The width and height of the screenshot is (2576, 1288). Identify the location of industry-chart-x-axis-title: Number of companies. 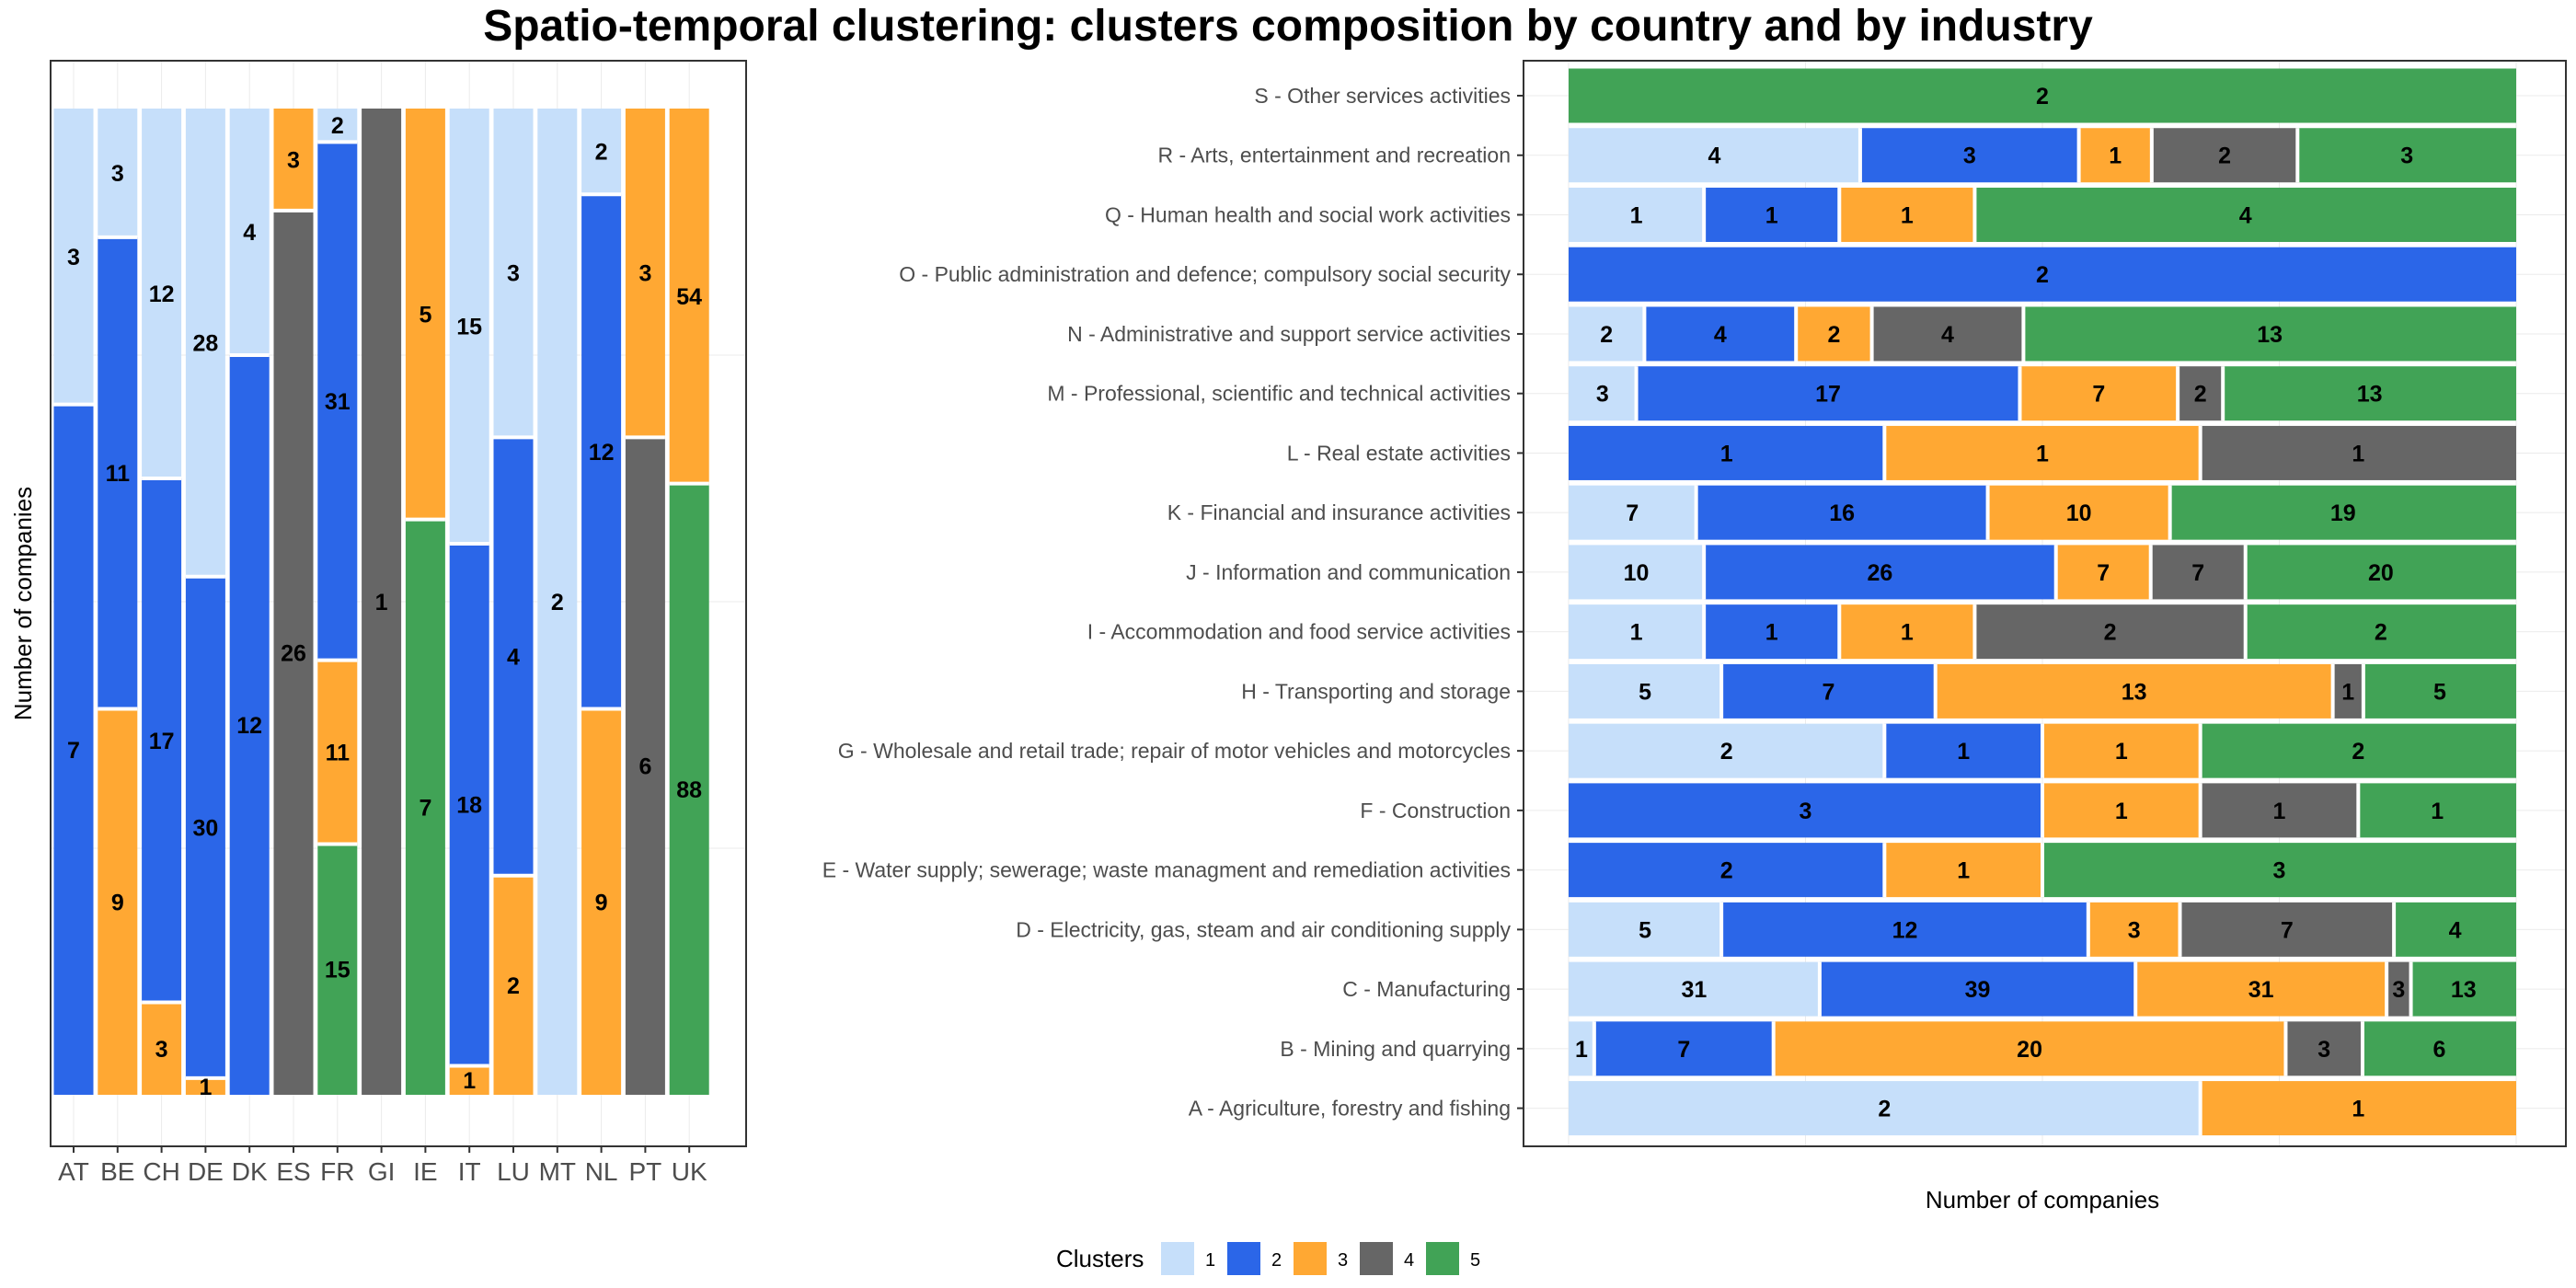
(2043, 1199).